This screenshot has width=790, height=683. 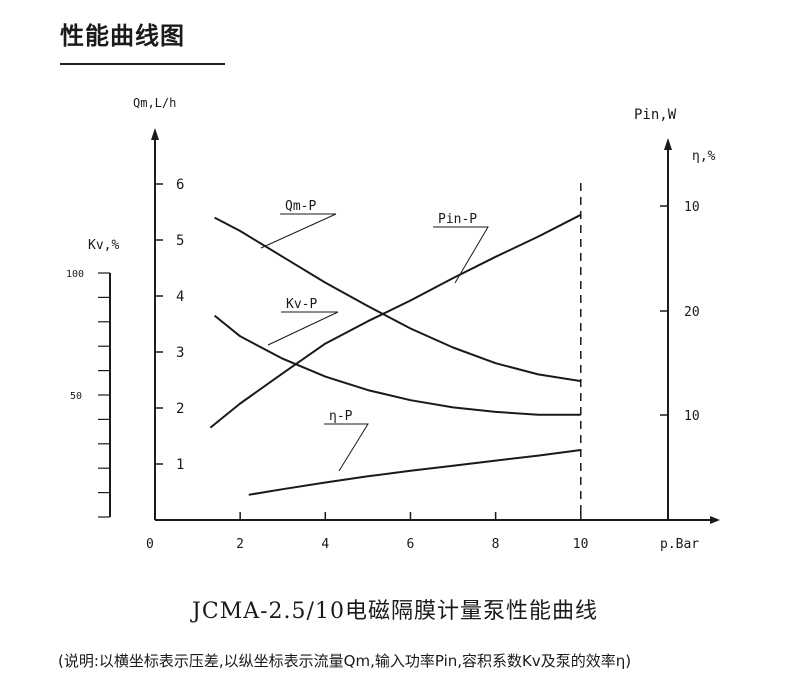 What do you see at coordinates (655, 115) in the screenshot?
I see `pin-axis-label: Pin,W` at bounding box center [655, 115].